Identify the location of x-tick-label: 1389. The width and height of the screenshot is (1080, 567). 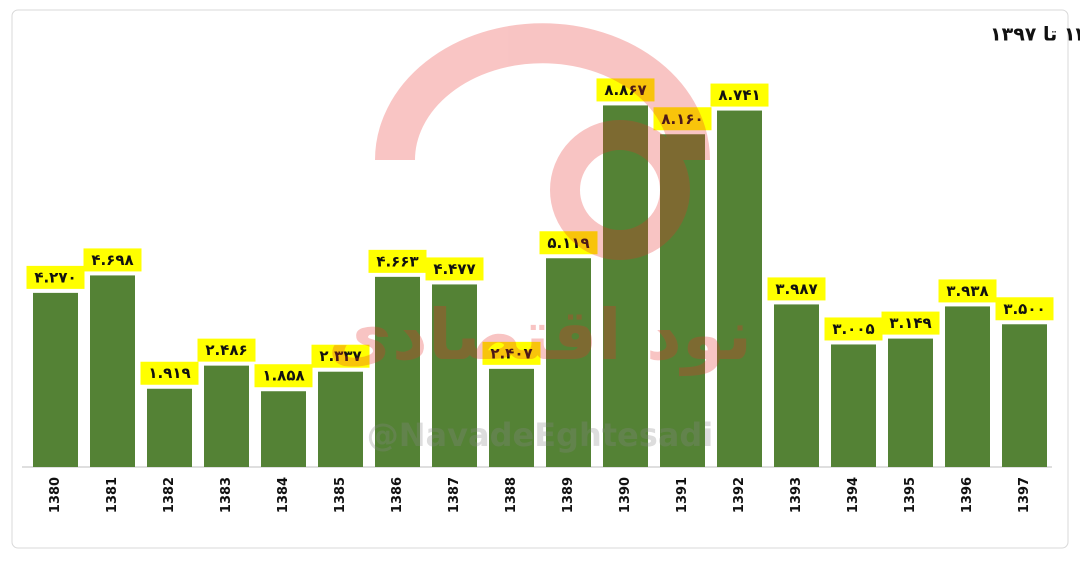
(568, 495).